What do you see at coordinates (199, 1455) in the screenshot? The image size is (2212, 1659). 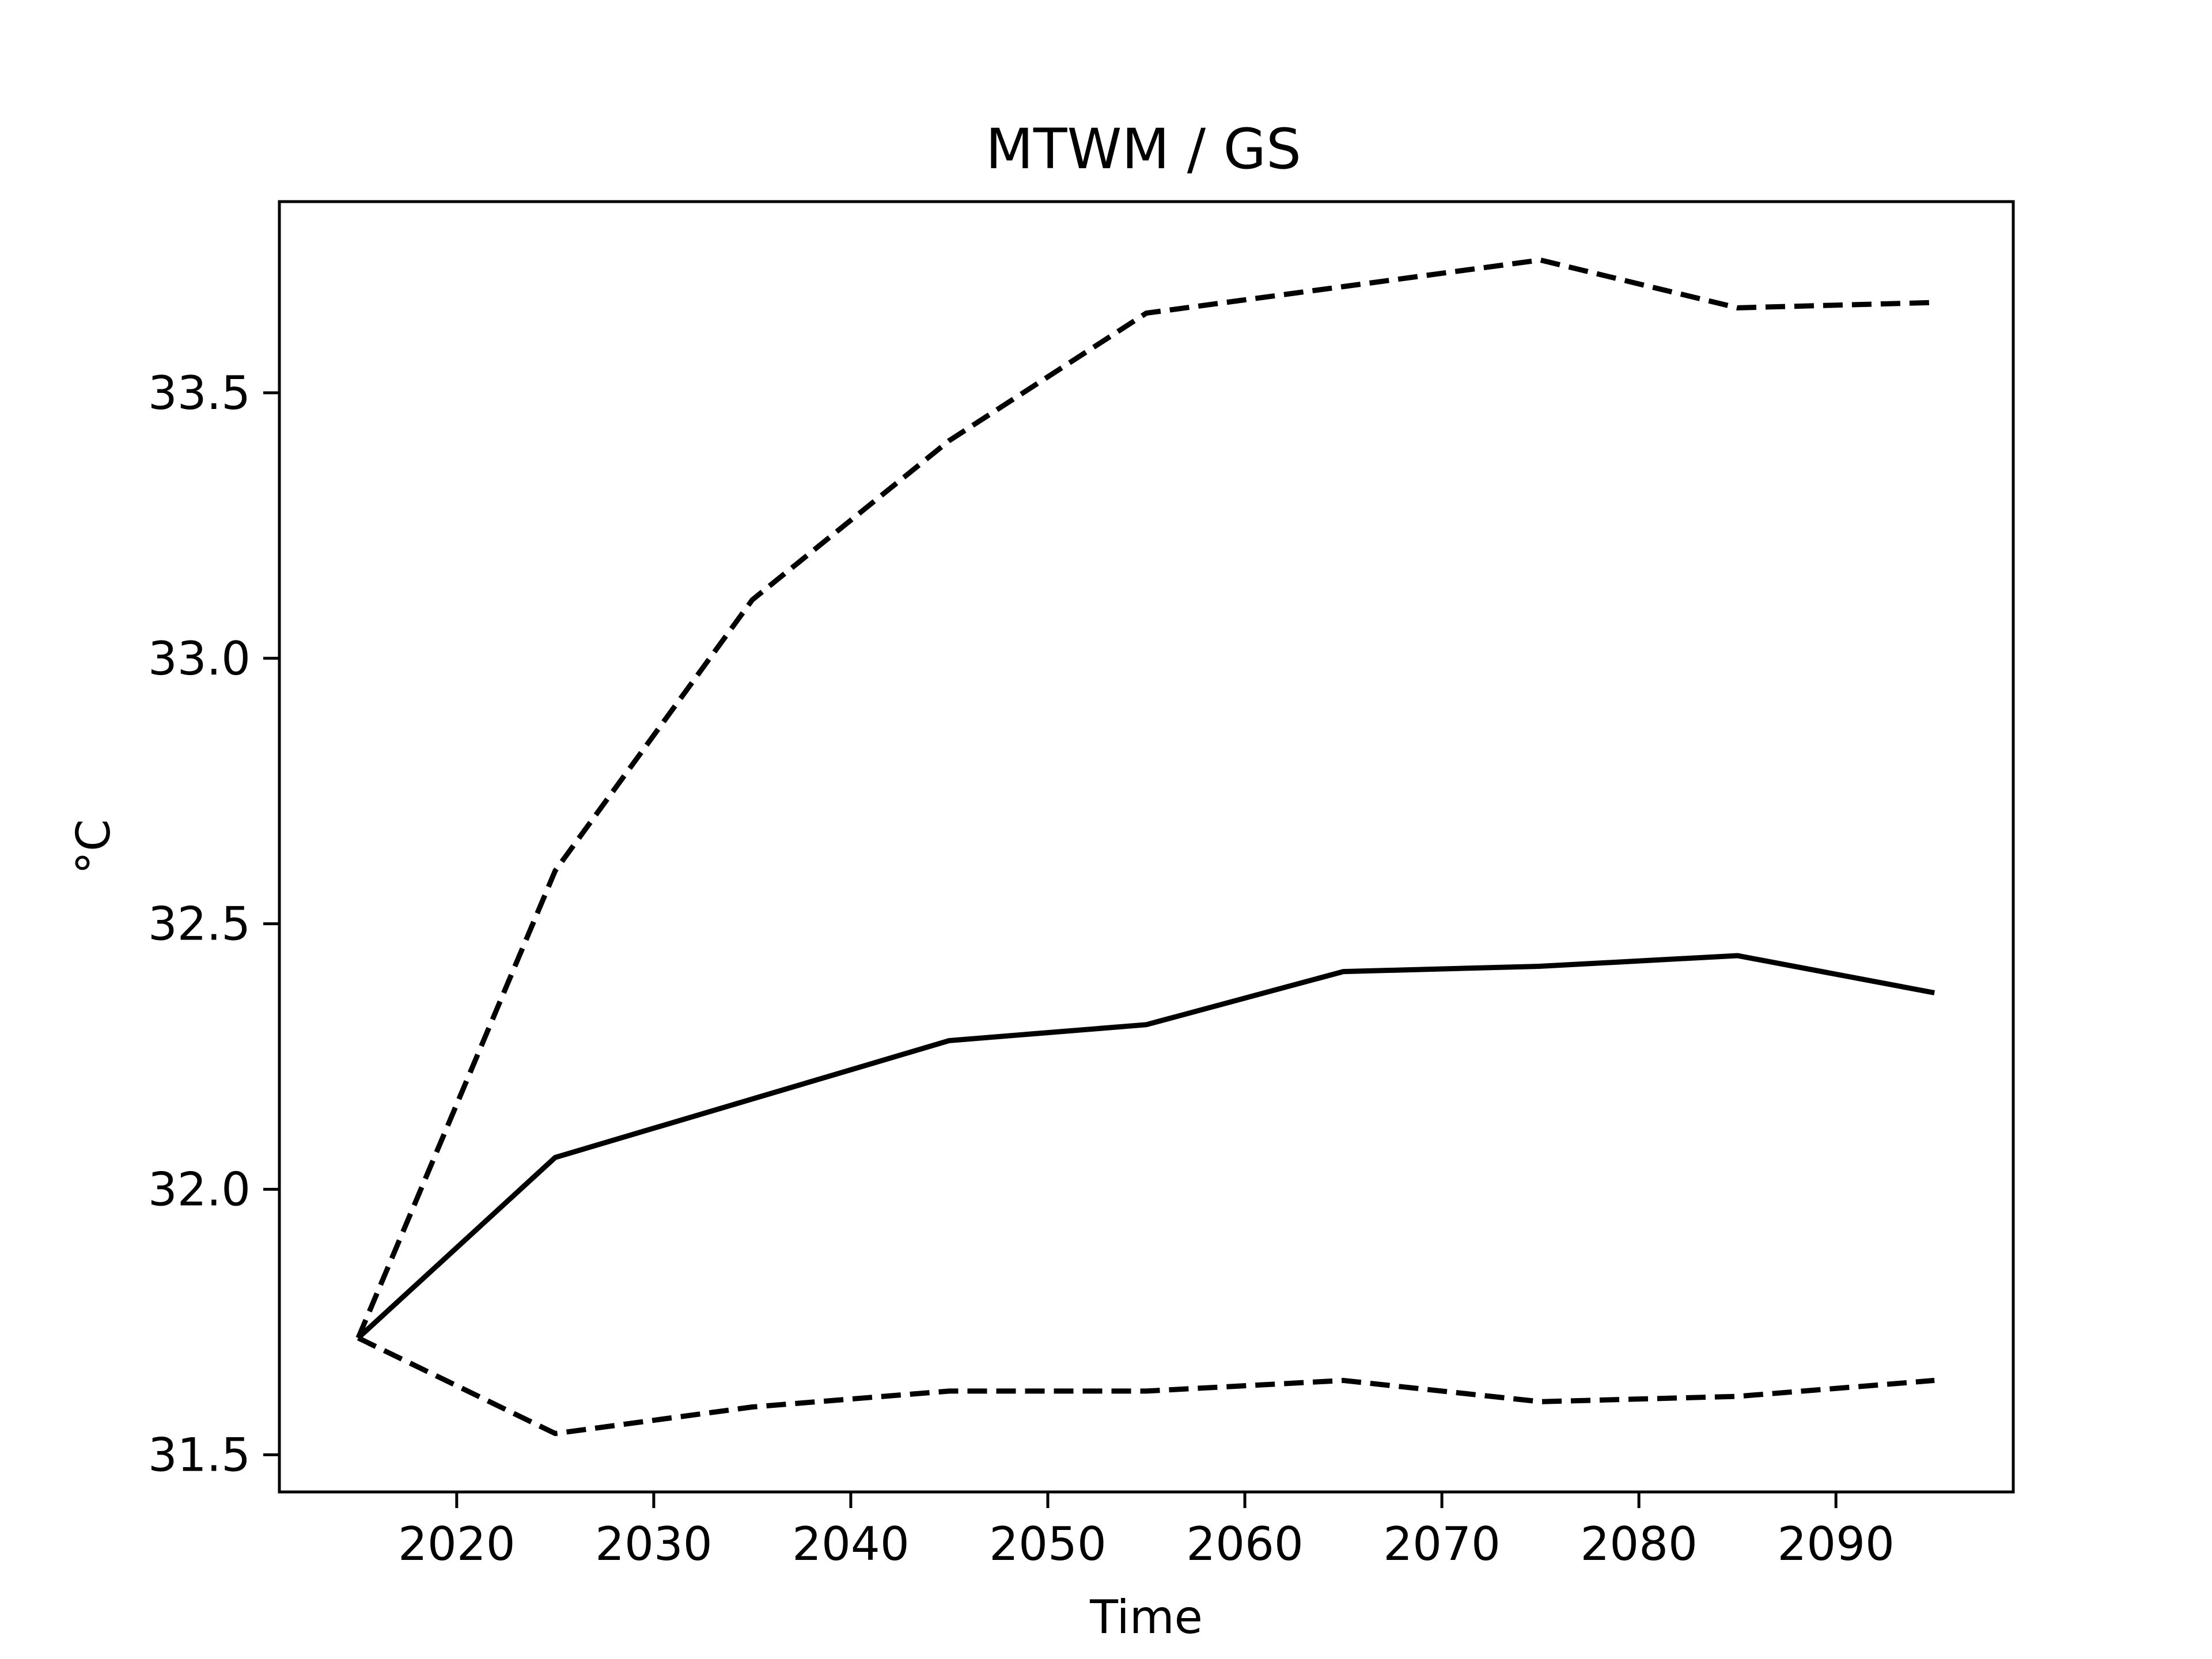 I see `y-tick-label: 31.5` at bounding box center [199, 1455].